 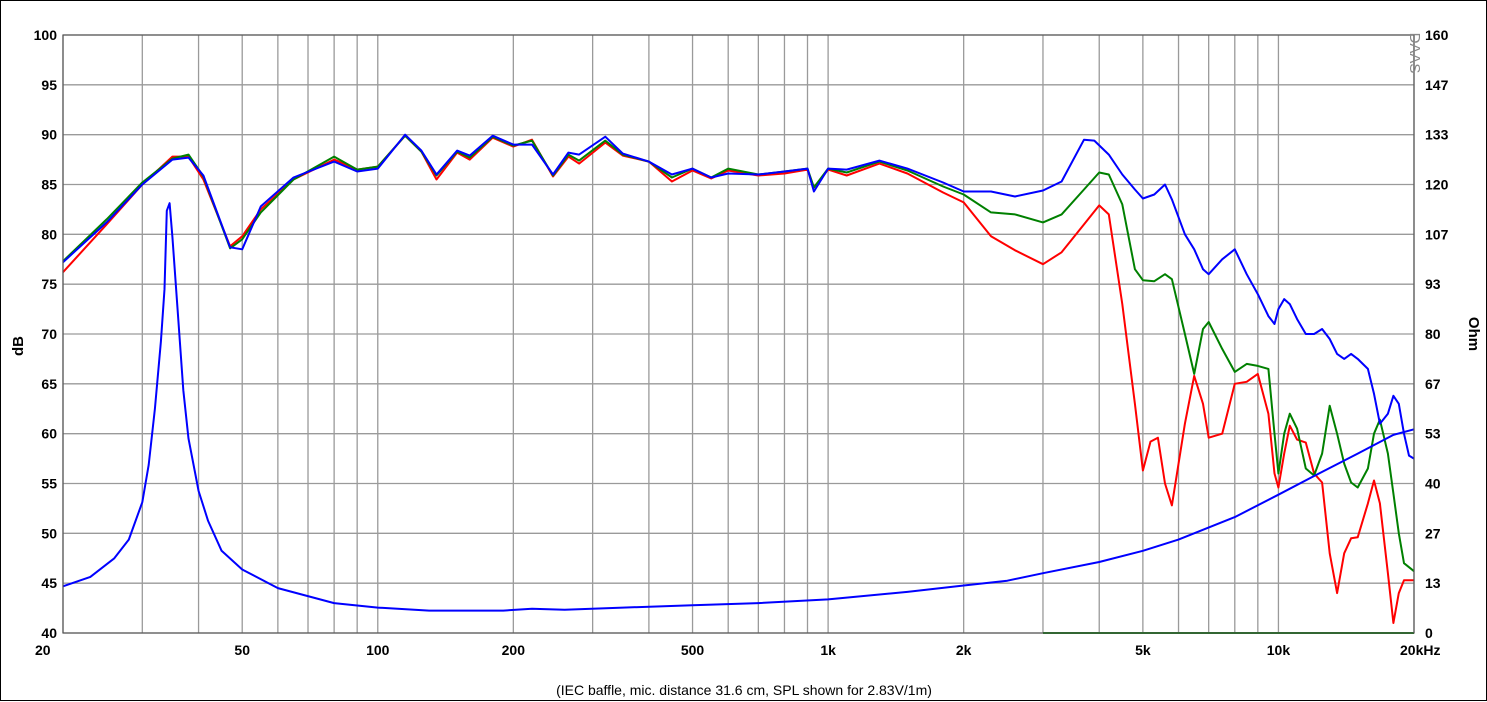 I want to click on watermark-text: DAAS, so click(x=1414, y=53).